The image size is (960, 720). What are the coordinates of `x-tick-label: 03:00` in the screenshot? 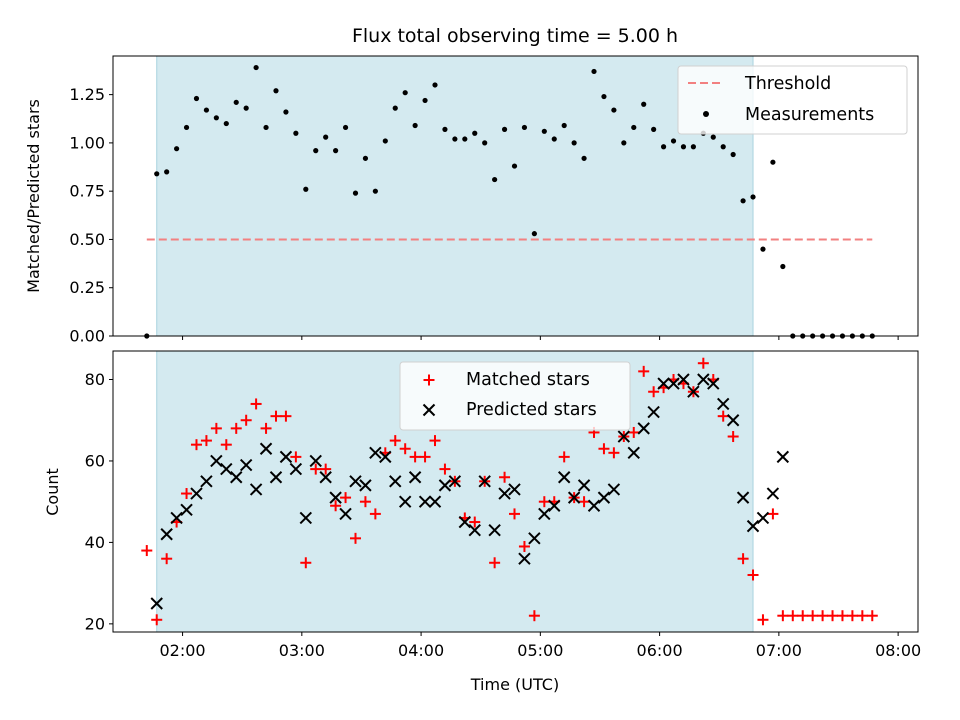 It's located at (302, 650).